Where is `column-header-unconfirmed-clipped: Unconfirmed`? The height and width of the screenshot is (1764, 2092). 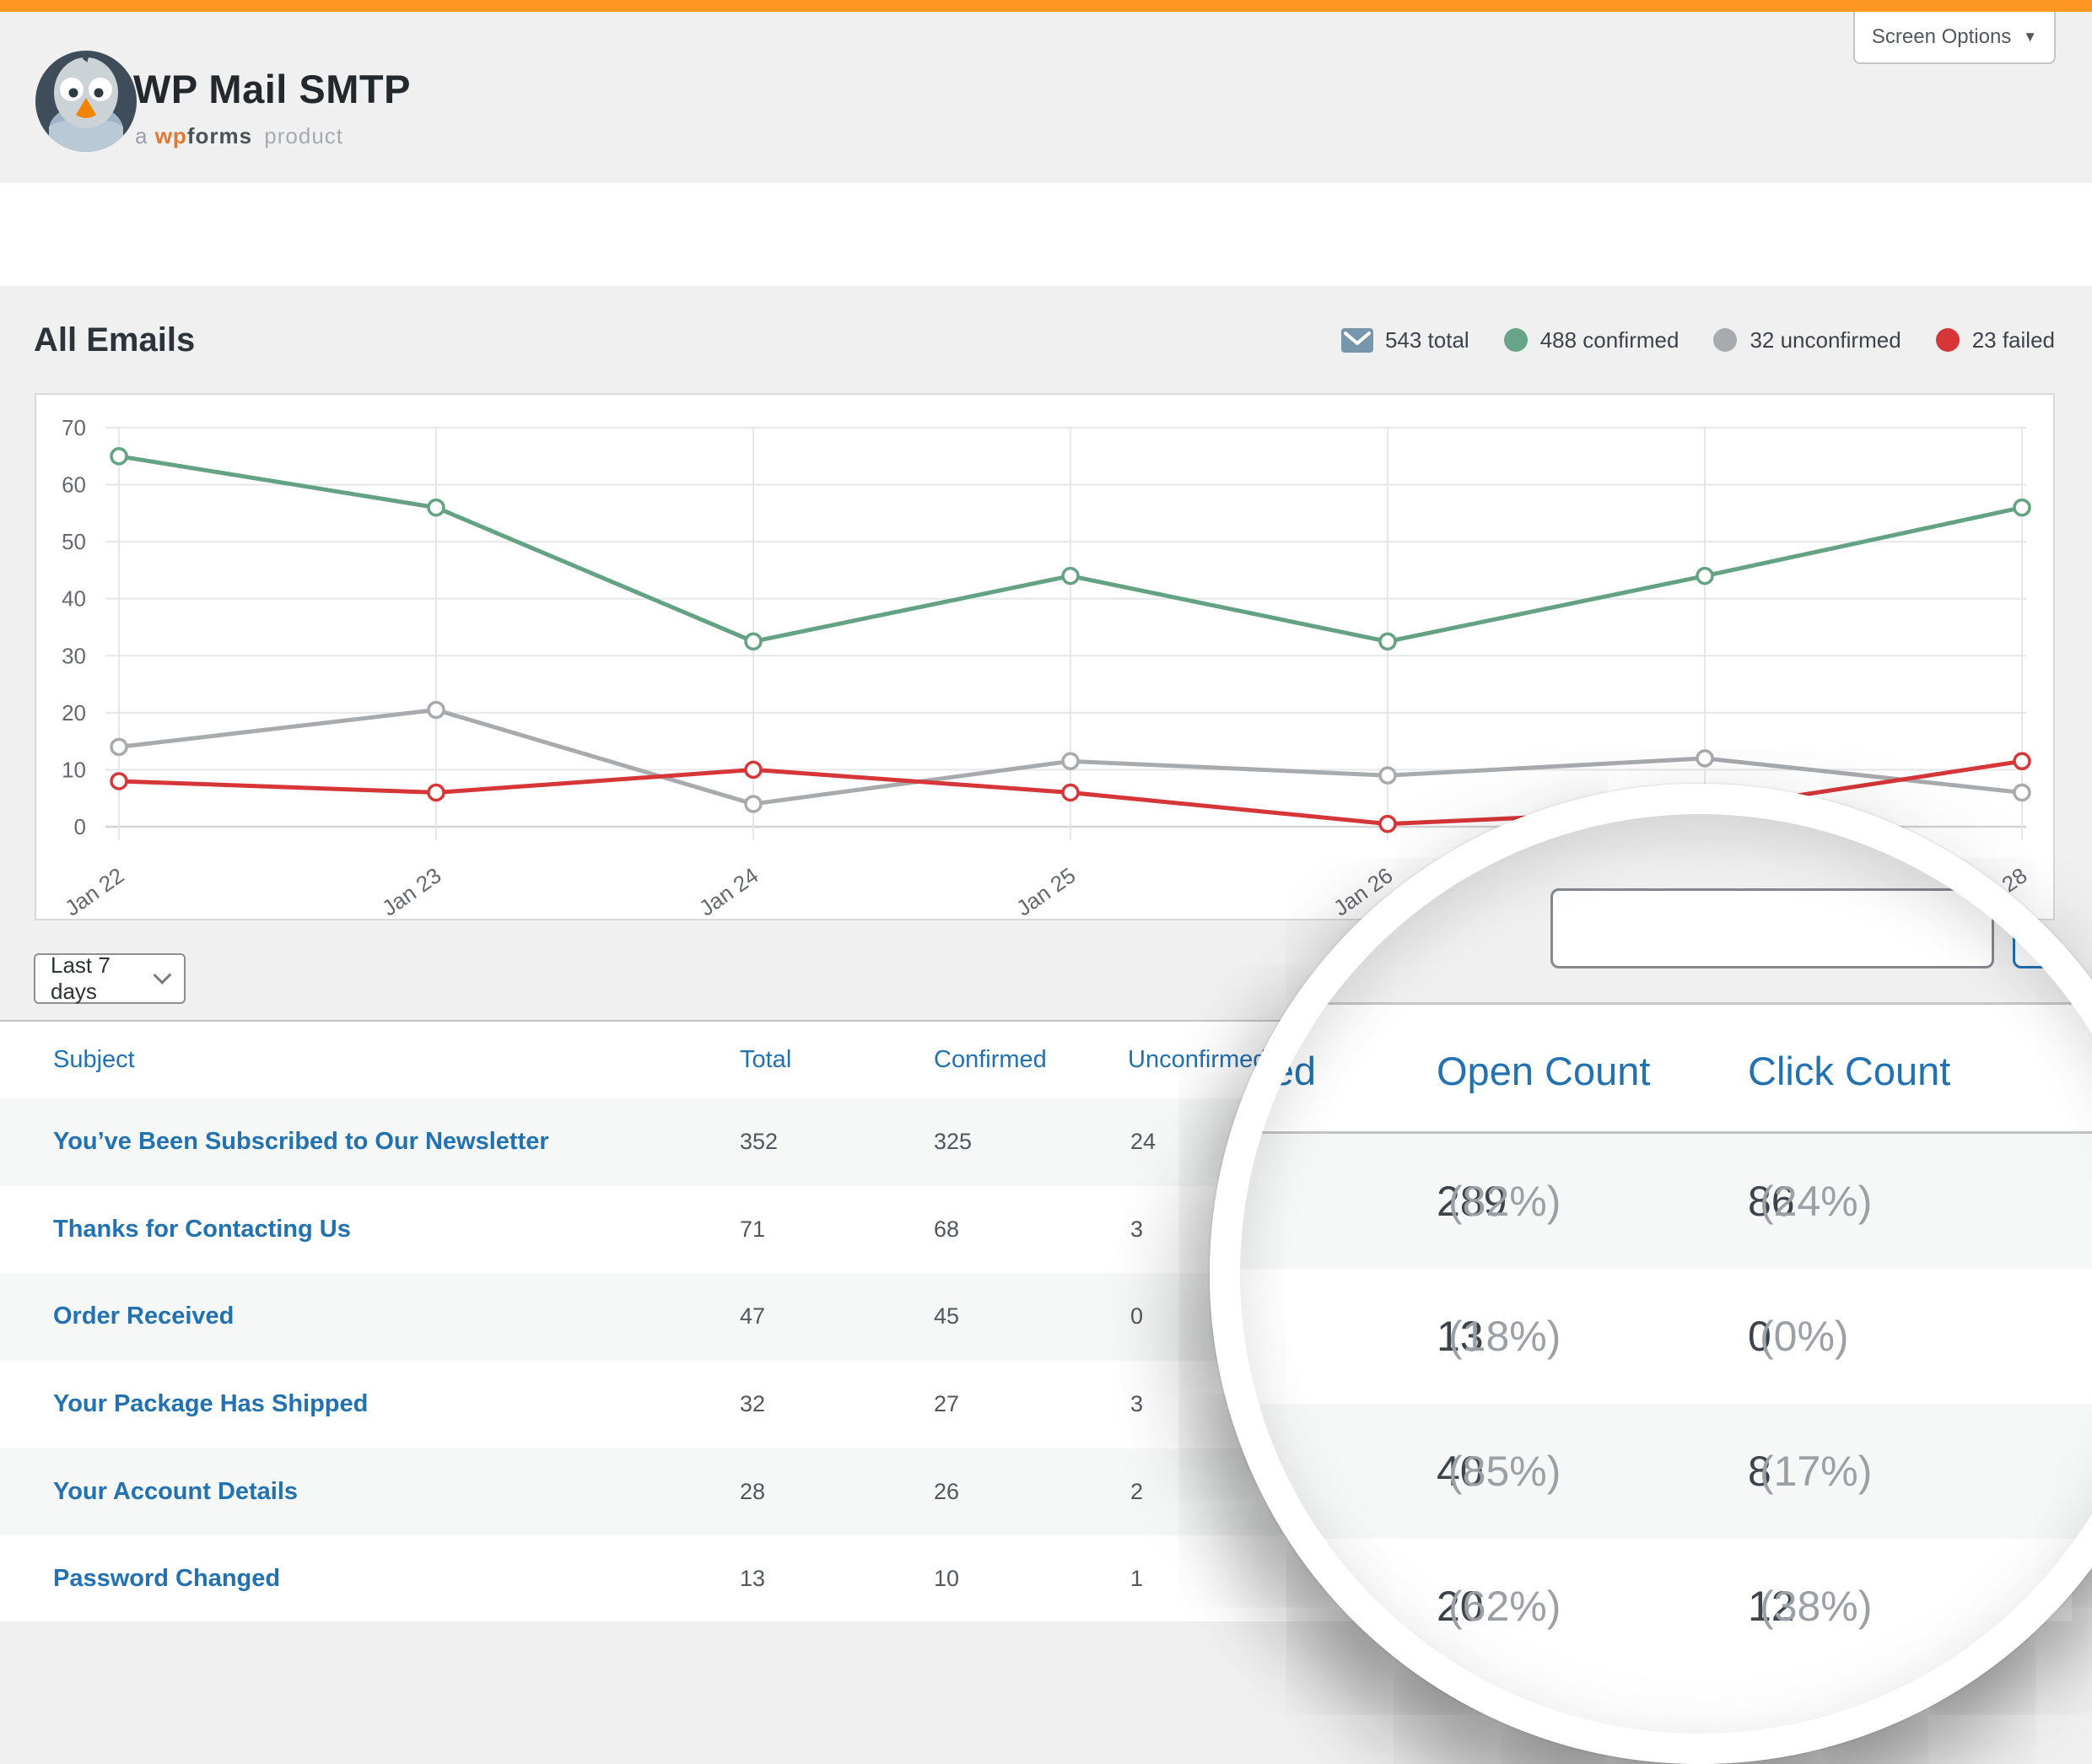 column-header-unconfirmed-clipped: Unconfirmed is located at coordinates (1278, 1071).